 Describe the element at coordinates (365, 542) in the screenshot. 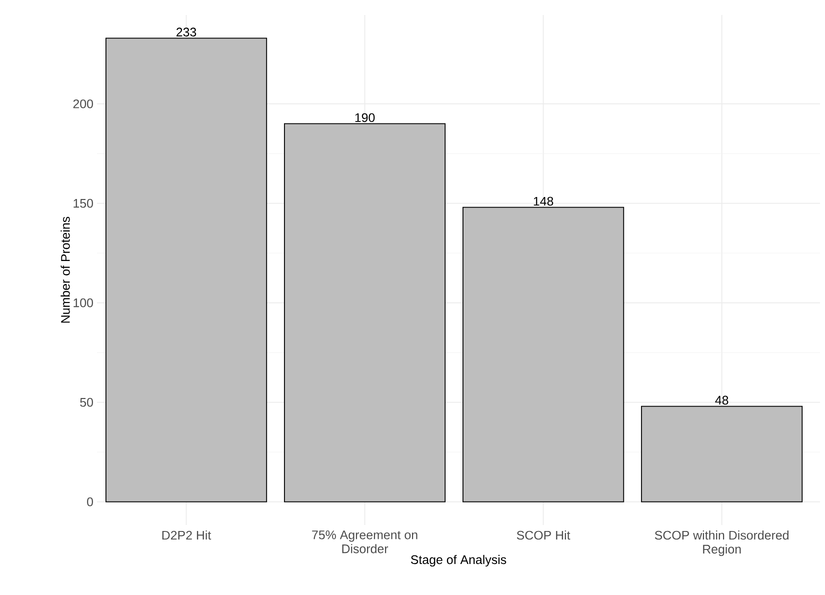

I see `x-tick-label: 75% Agreement on Disorder` at that location.